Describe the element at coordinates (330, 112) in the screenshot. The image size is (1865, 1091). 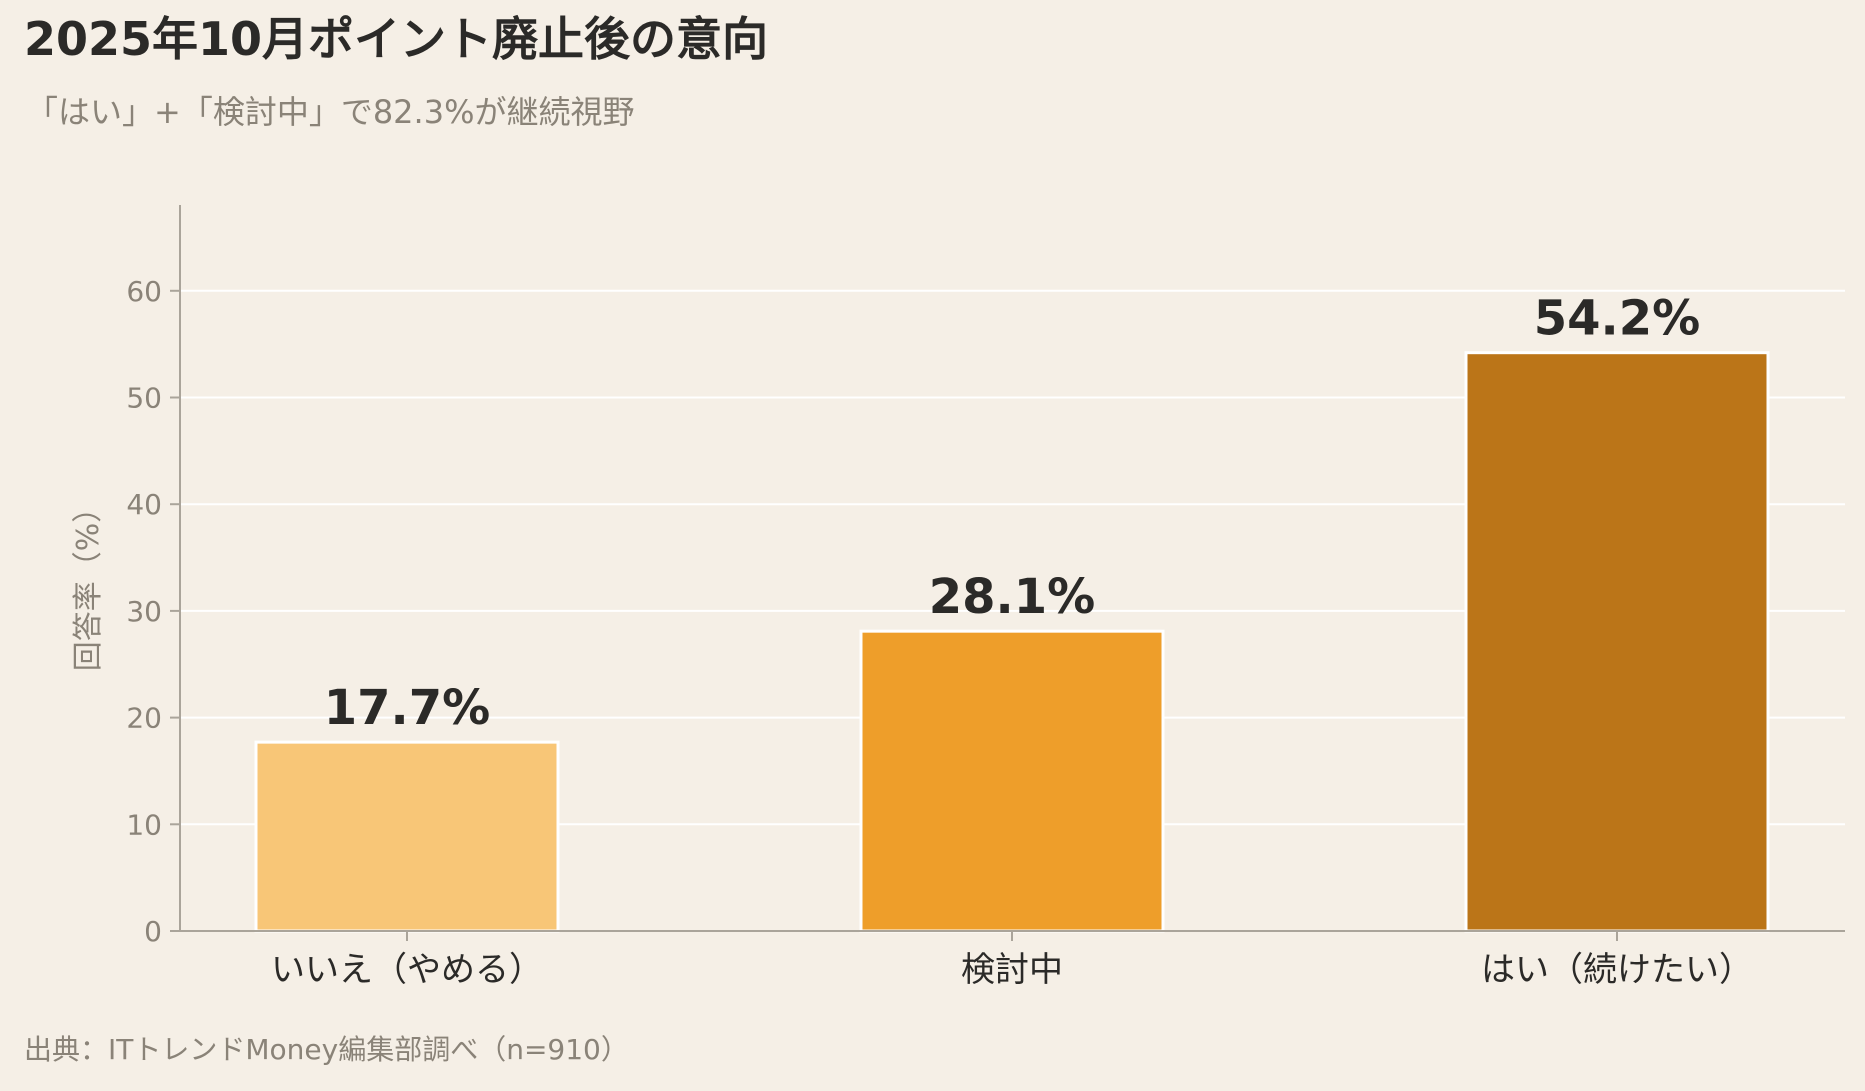
I see `chart-subtitle: 「はい」+「検討中」で82.3%が継続視野` at that location.